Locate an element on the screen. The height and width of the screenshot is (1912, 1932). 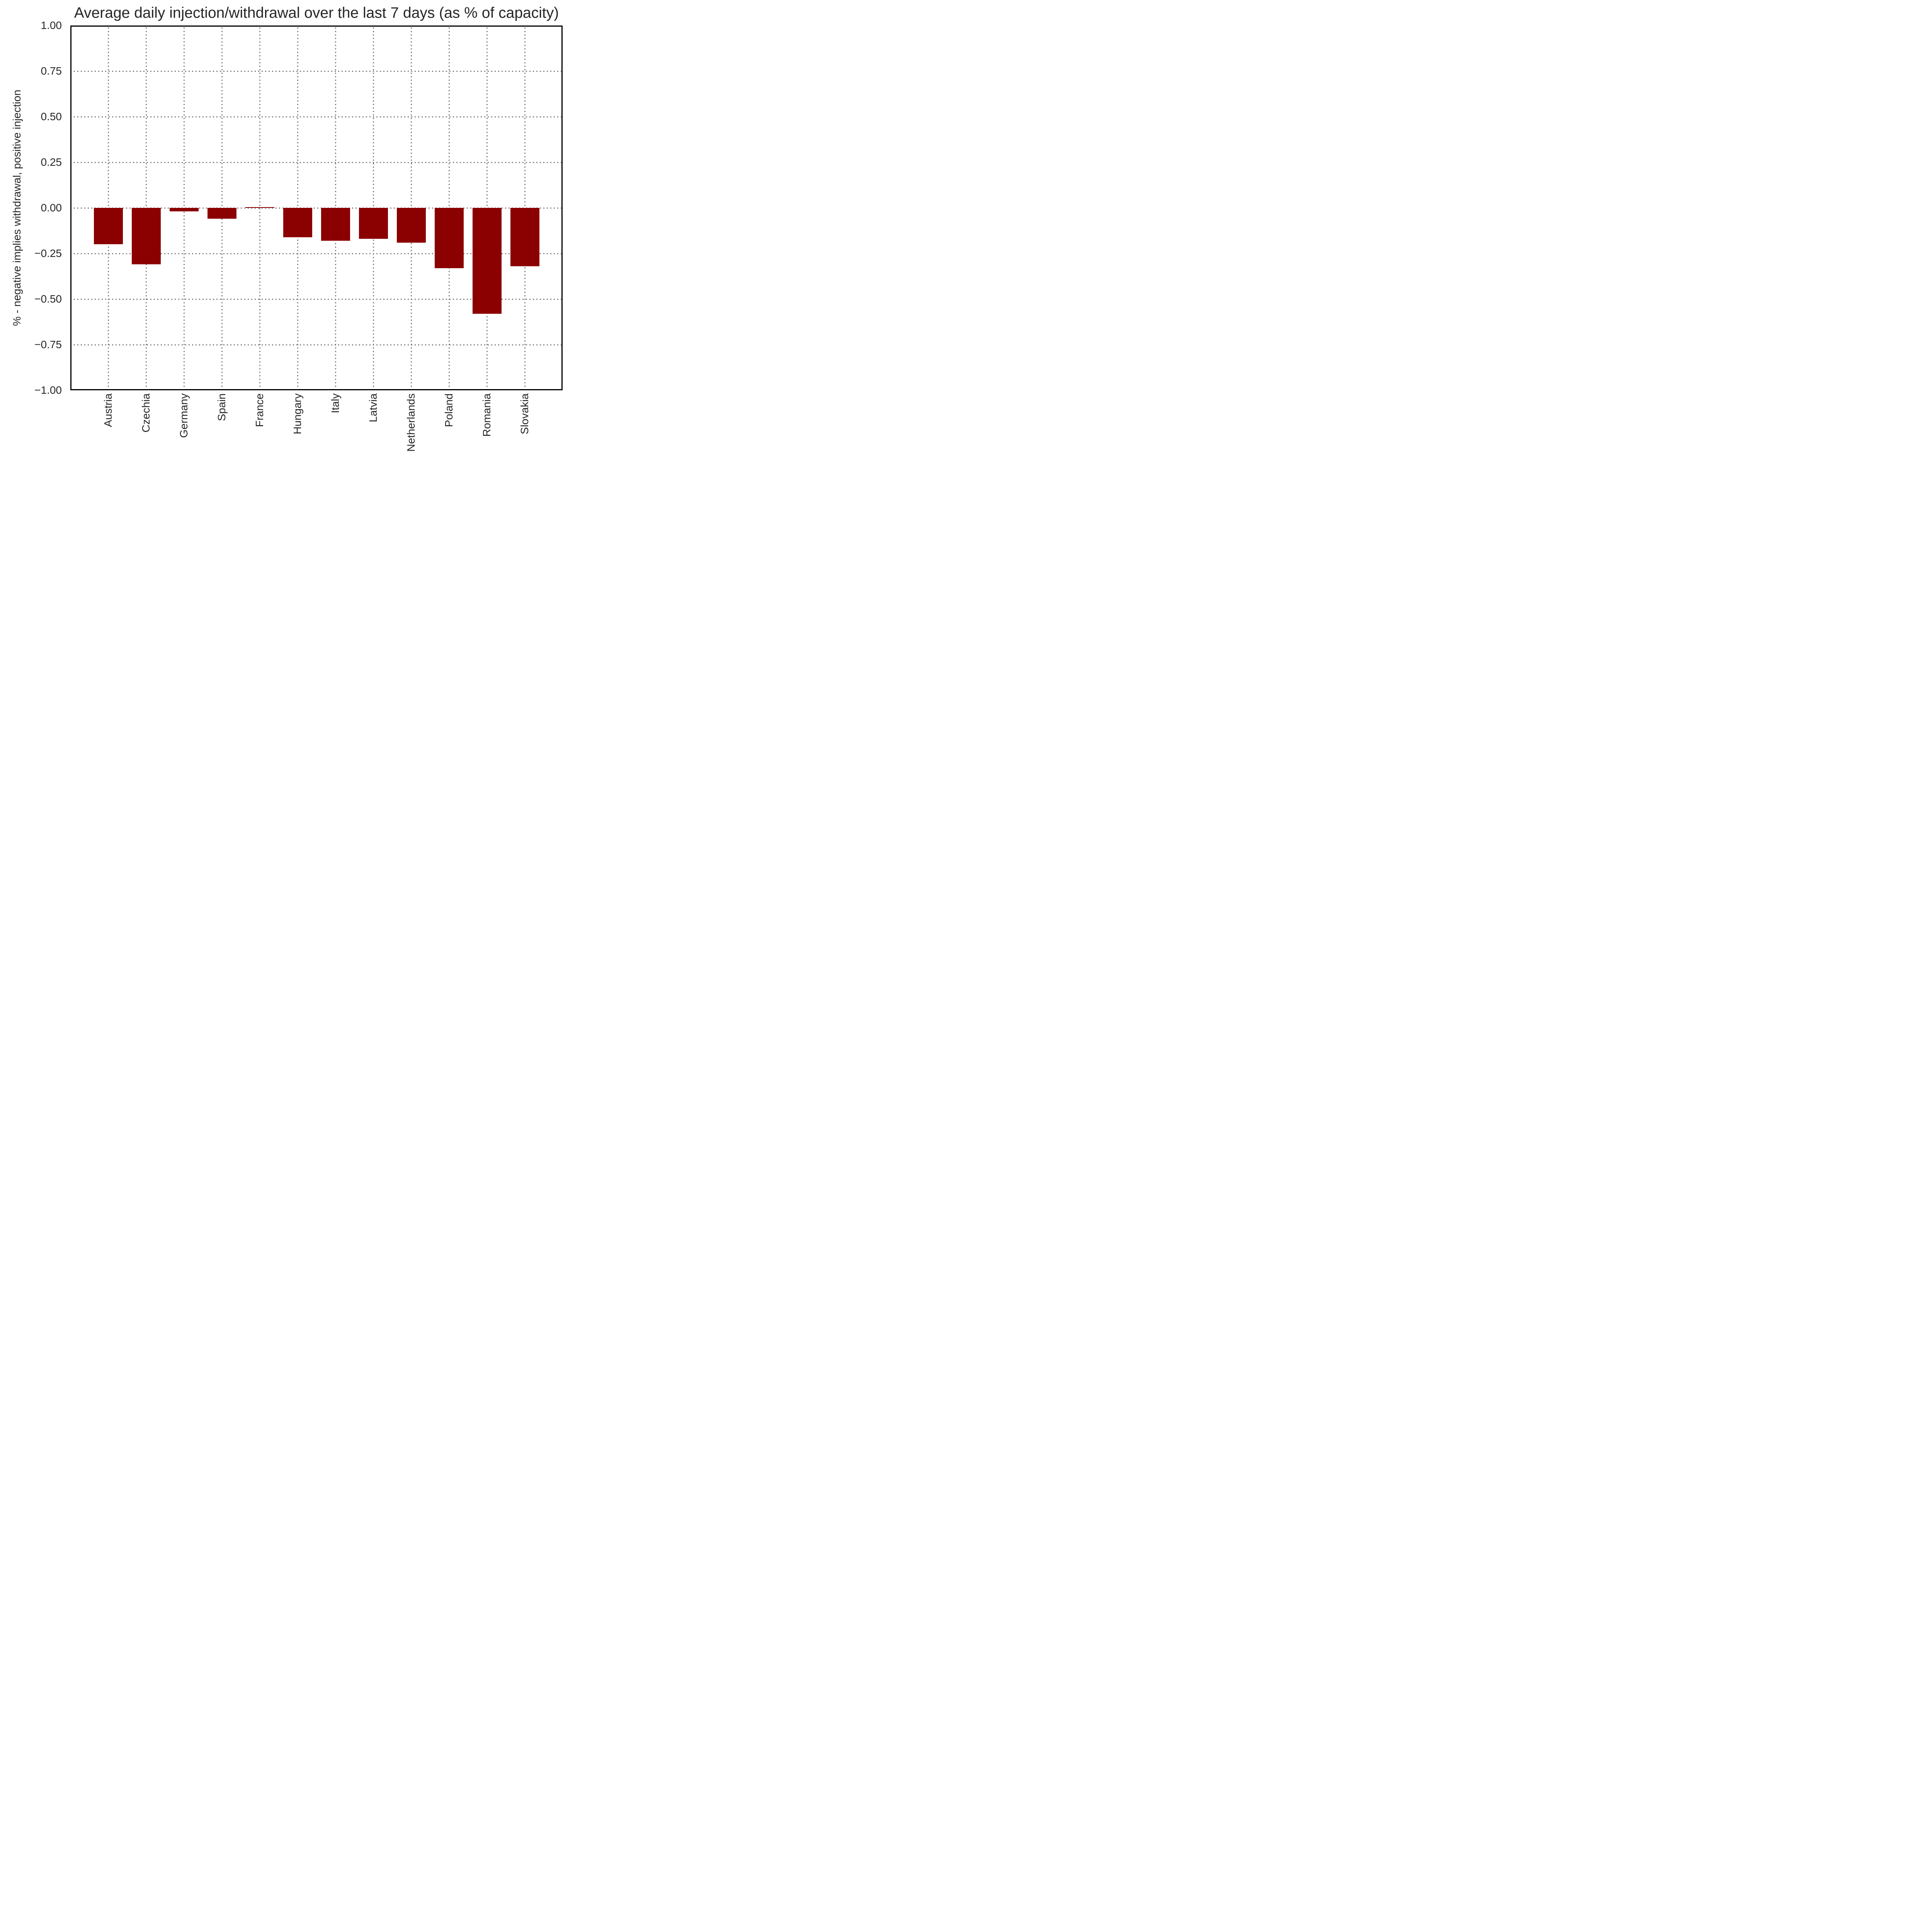
x-tick-label-netherlands: Netherlands is located at coordinates (411, 423).